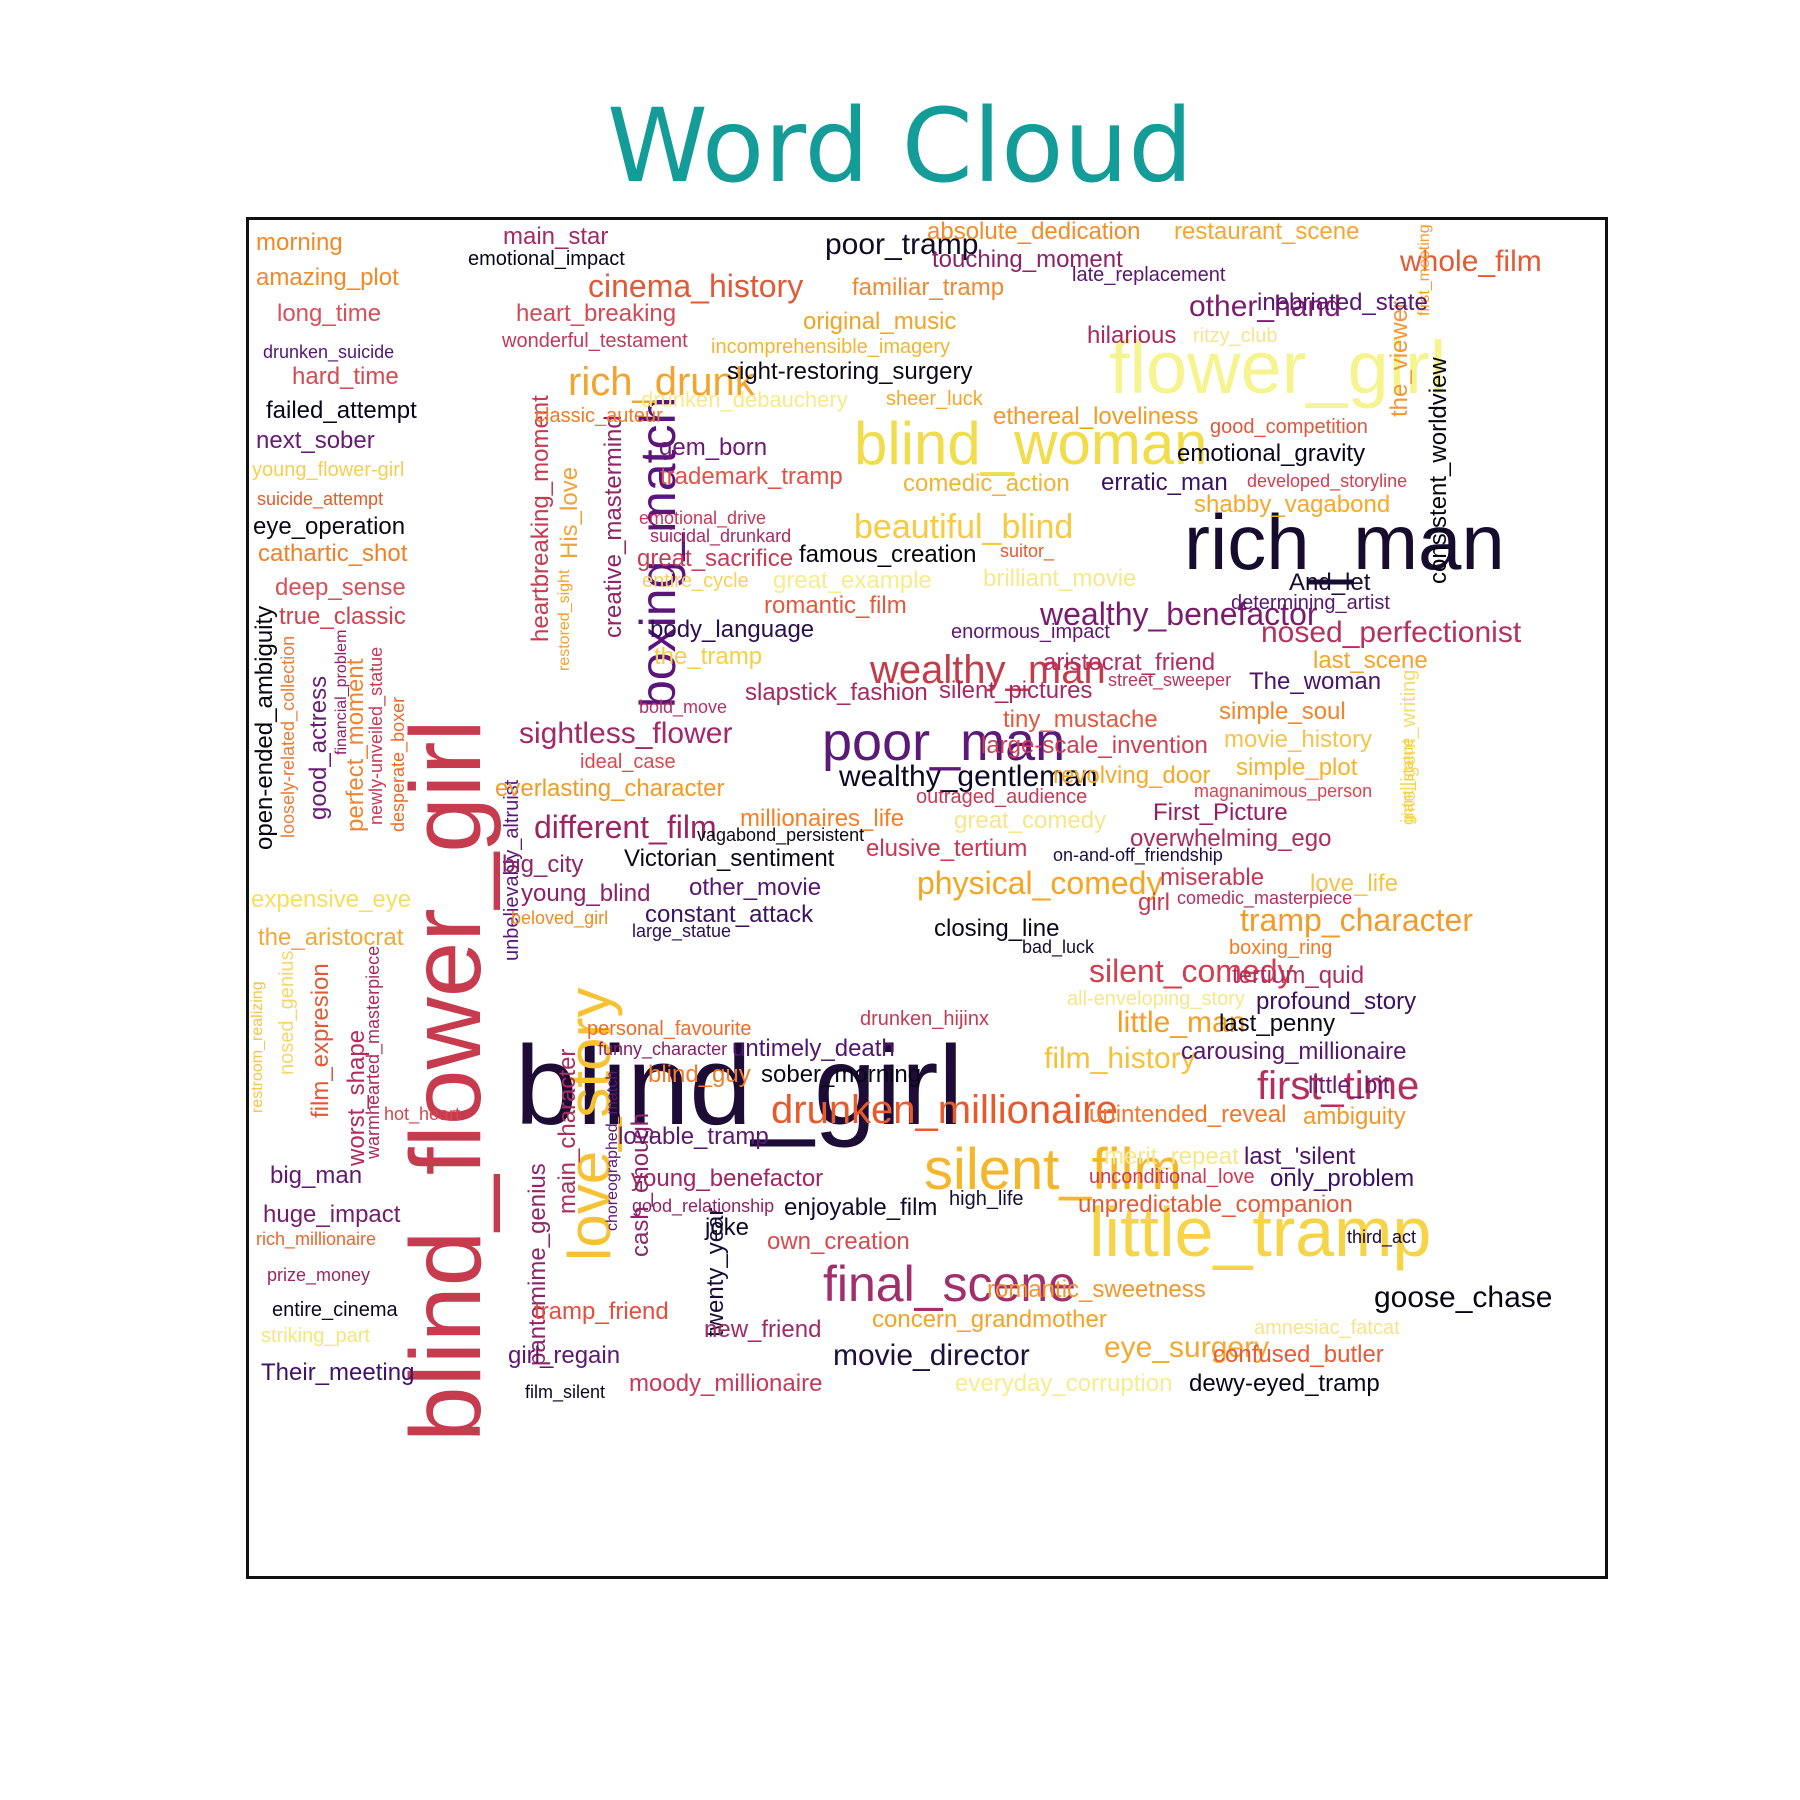 The image size is (1800, 1800). What do you see at coordinates (315, 440) in the screenshot?
I see `cloud-word: next_sober` at bounding box center [315, 440].